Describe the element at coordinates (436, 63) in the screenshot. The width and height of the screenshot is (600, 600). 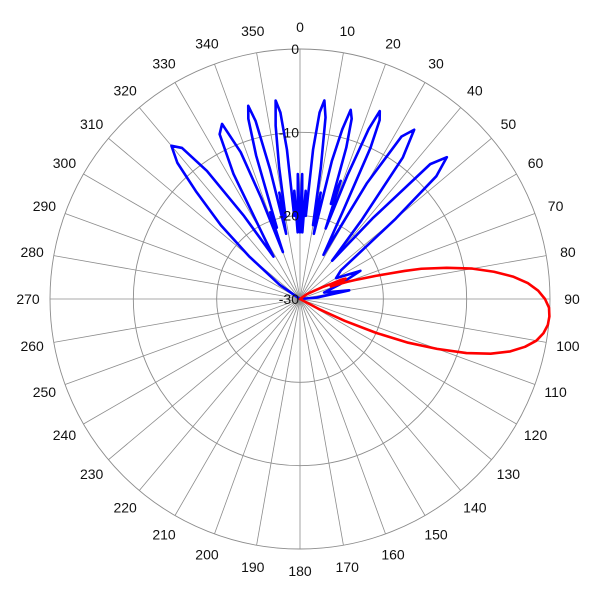
I see `angle-tick-label: 30` at that location.